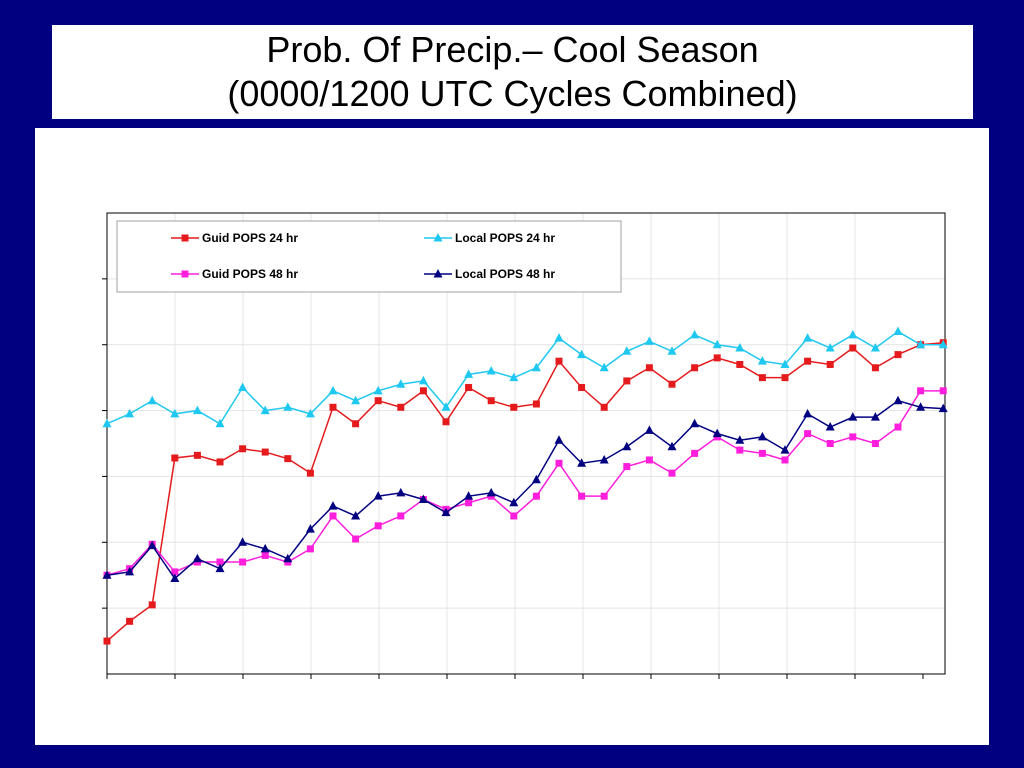 This screenshot has height=768, width=1024. I want to click on legend-label: Guid POPS 48 hr, so click(250, 274).